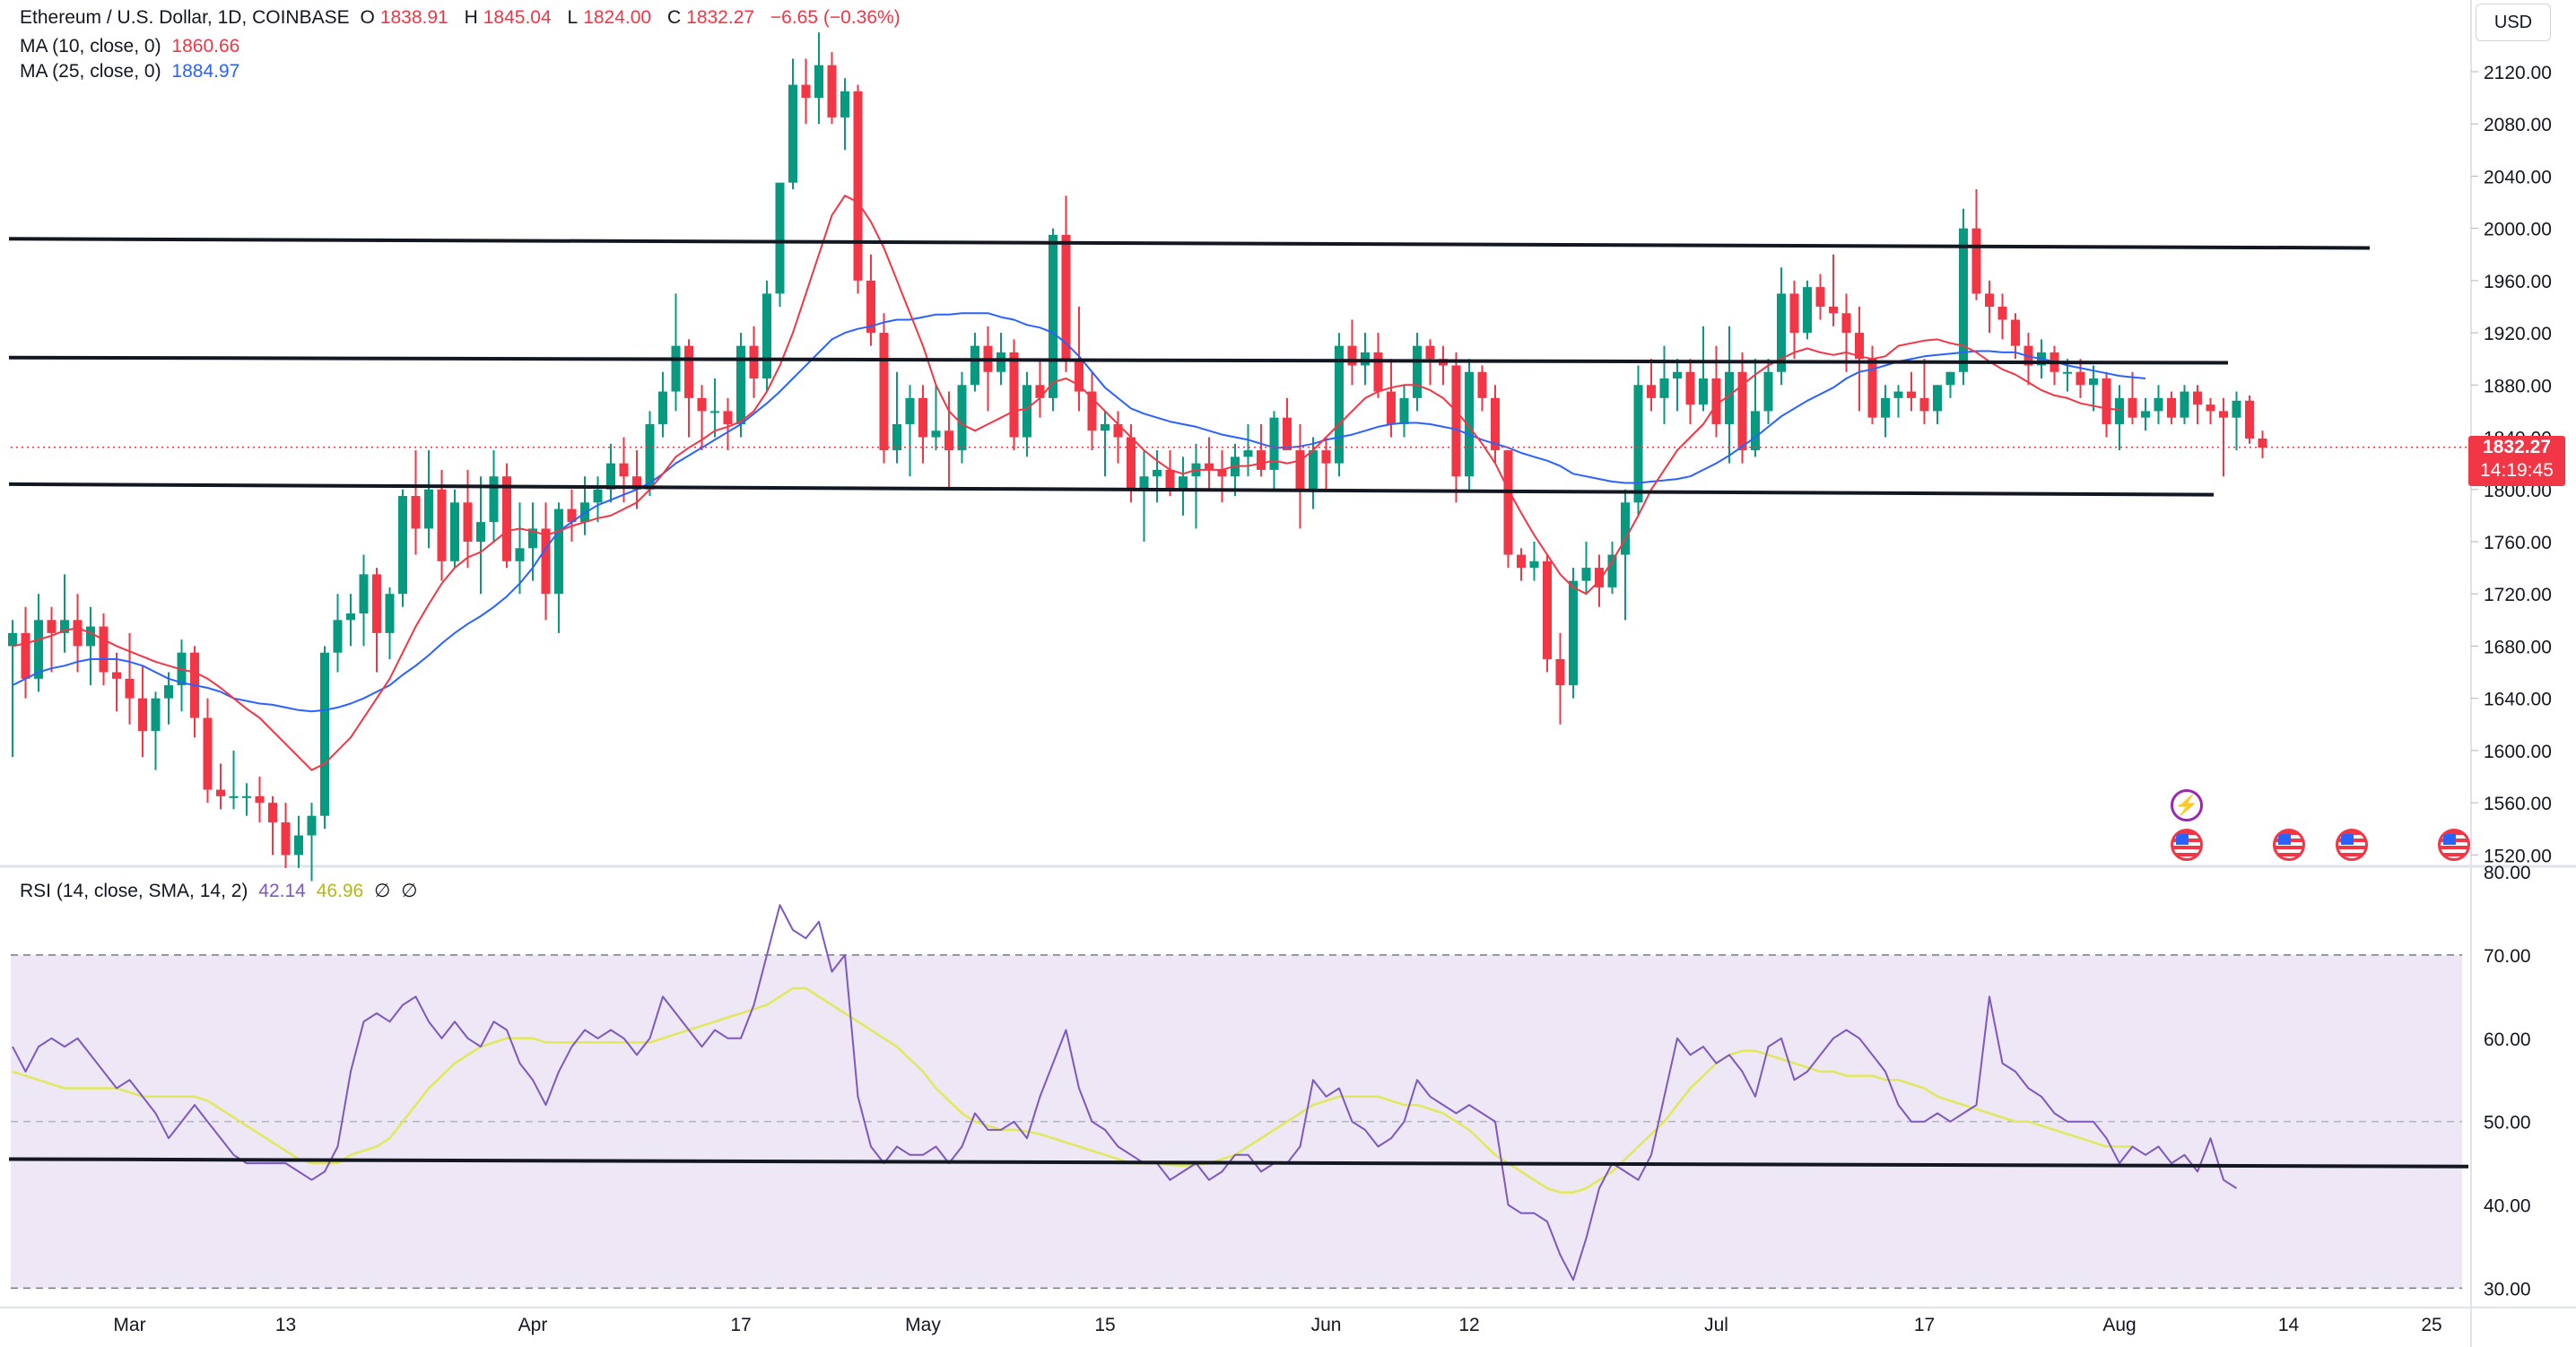 The image size is (2576, 1347). Describe the element at coordinates (2513, 22) in the screenshot. I see `currency-button: USD` at that location.